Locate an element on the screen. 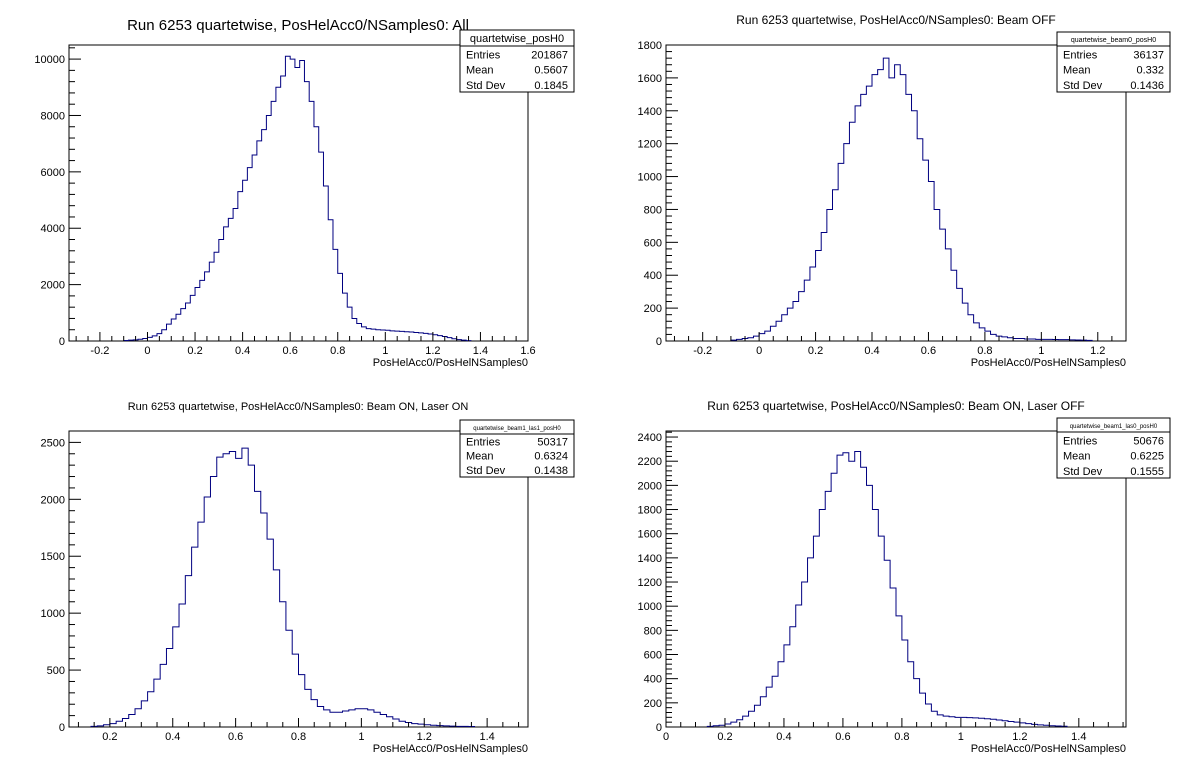 The height and width of the screenshot is (772, 1196). stats-std-dev-value: 0.1555 is located at coordinates (1147, 472).